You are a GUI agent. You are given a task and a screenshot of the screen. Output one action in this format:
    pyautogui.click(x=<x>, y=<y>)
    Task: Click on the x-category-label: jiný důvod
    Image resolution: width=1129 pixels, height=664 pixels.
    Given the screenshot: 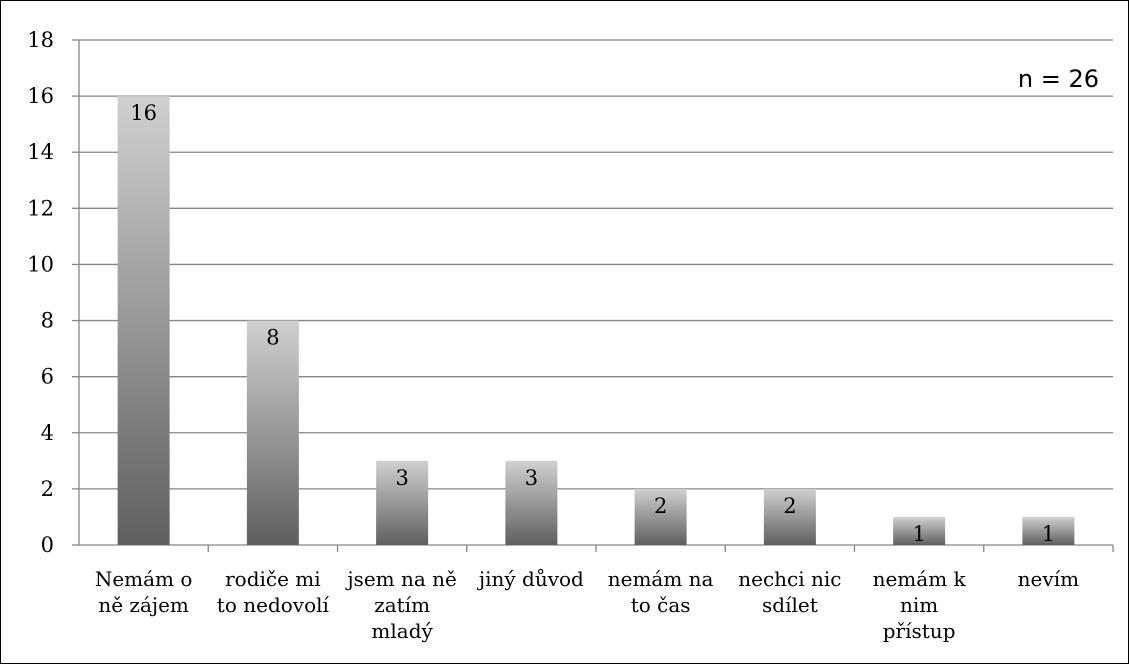 What is the action you would take?
    pyautogui.click(x=530, y=579)
    